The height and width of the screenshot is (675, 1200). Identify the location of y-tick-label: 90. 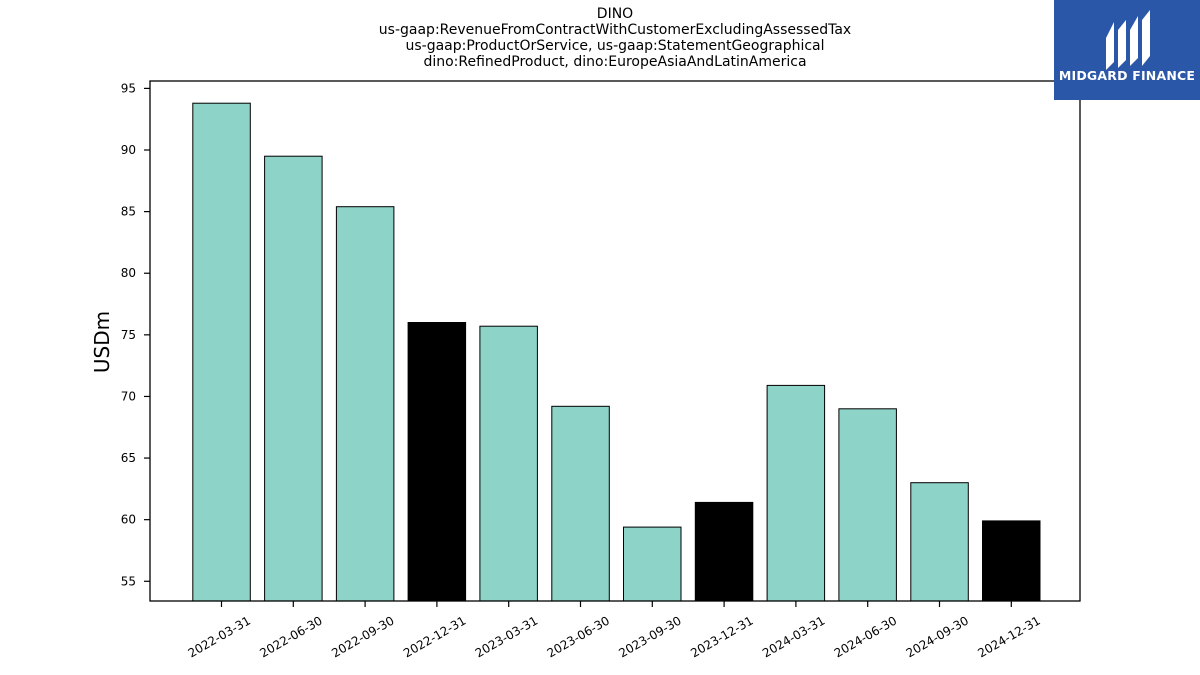
(128, 150).